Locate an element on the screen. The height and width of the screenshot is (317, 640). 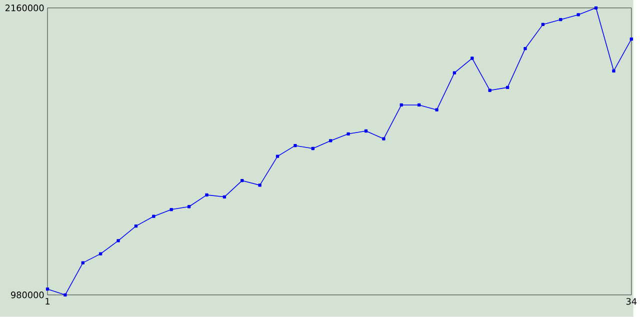
x-tick-label: 1 is located at coordinates (48, 301).